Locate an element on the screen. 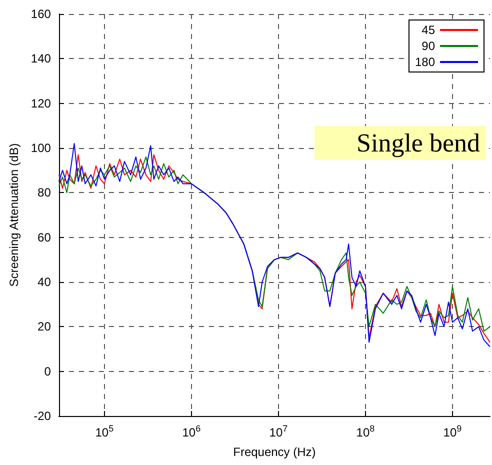 This screenshot has height=465, width=492. legend-label: 90 is located at coordinates (429, 46).